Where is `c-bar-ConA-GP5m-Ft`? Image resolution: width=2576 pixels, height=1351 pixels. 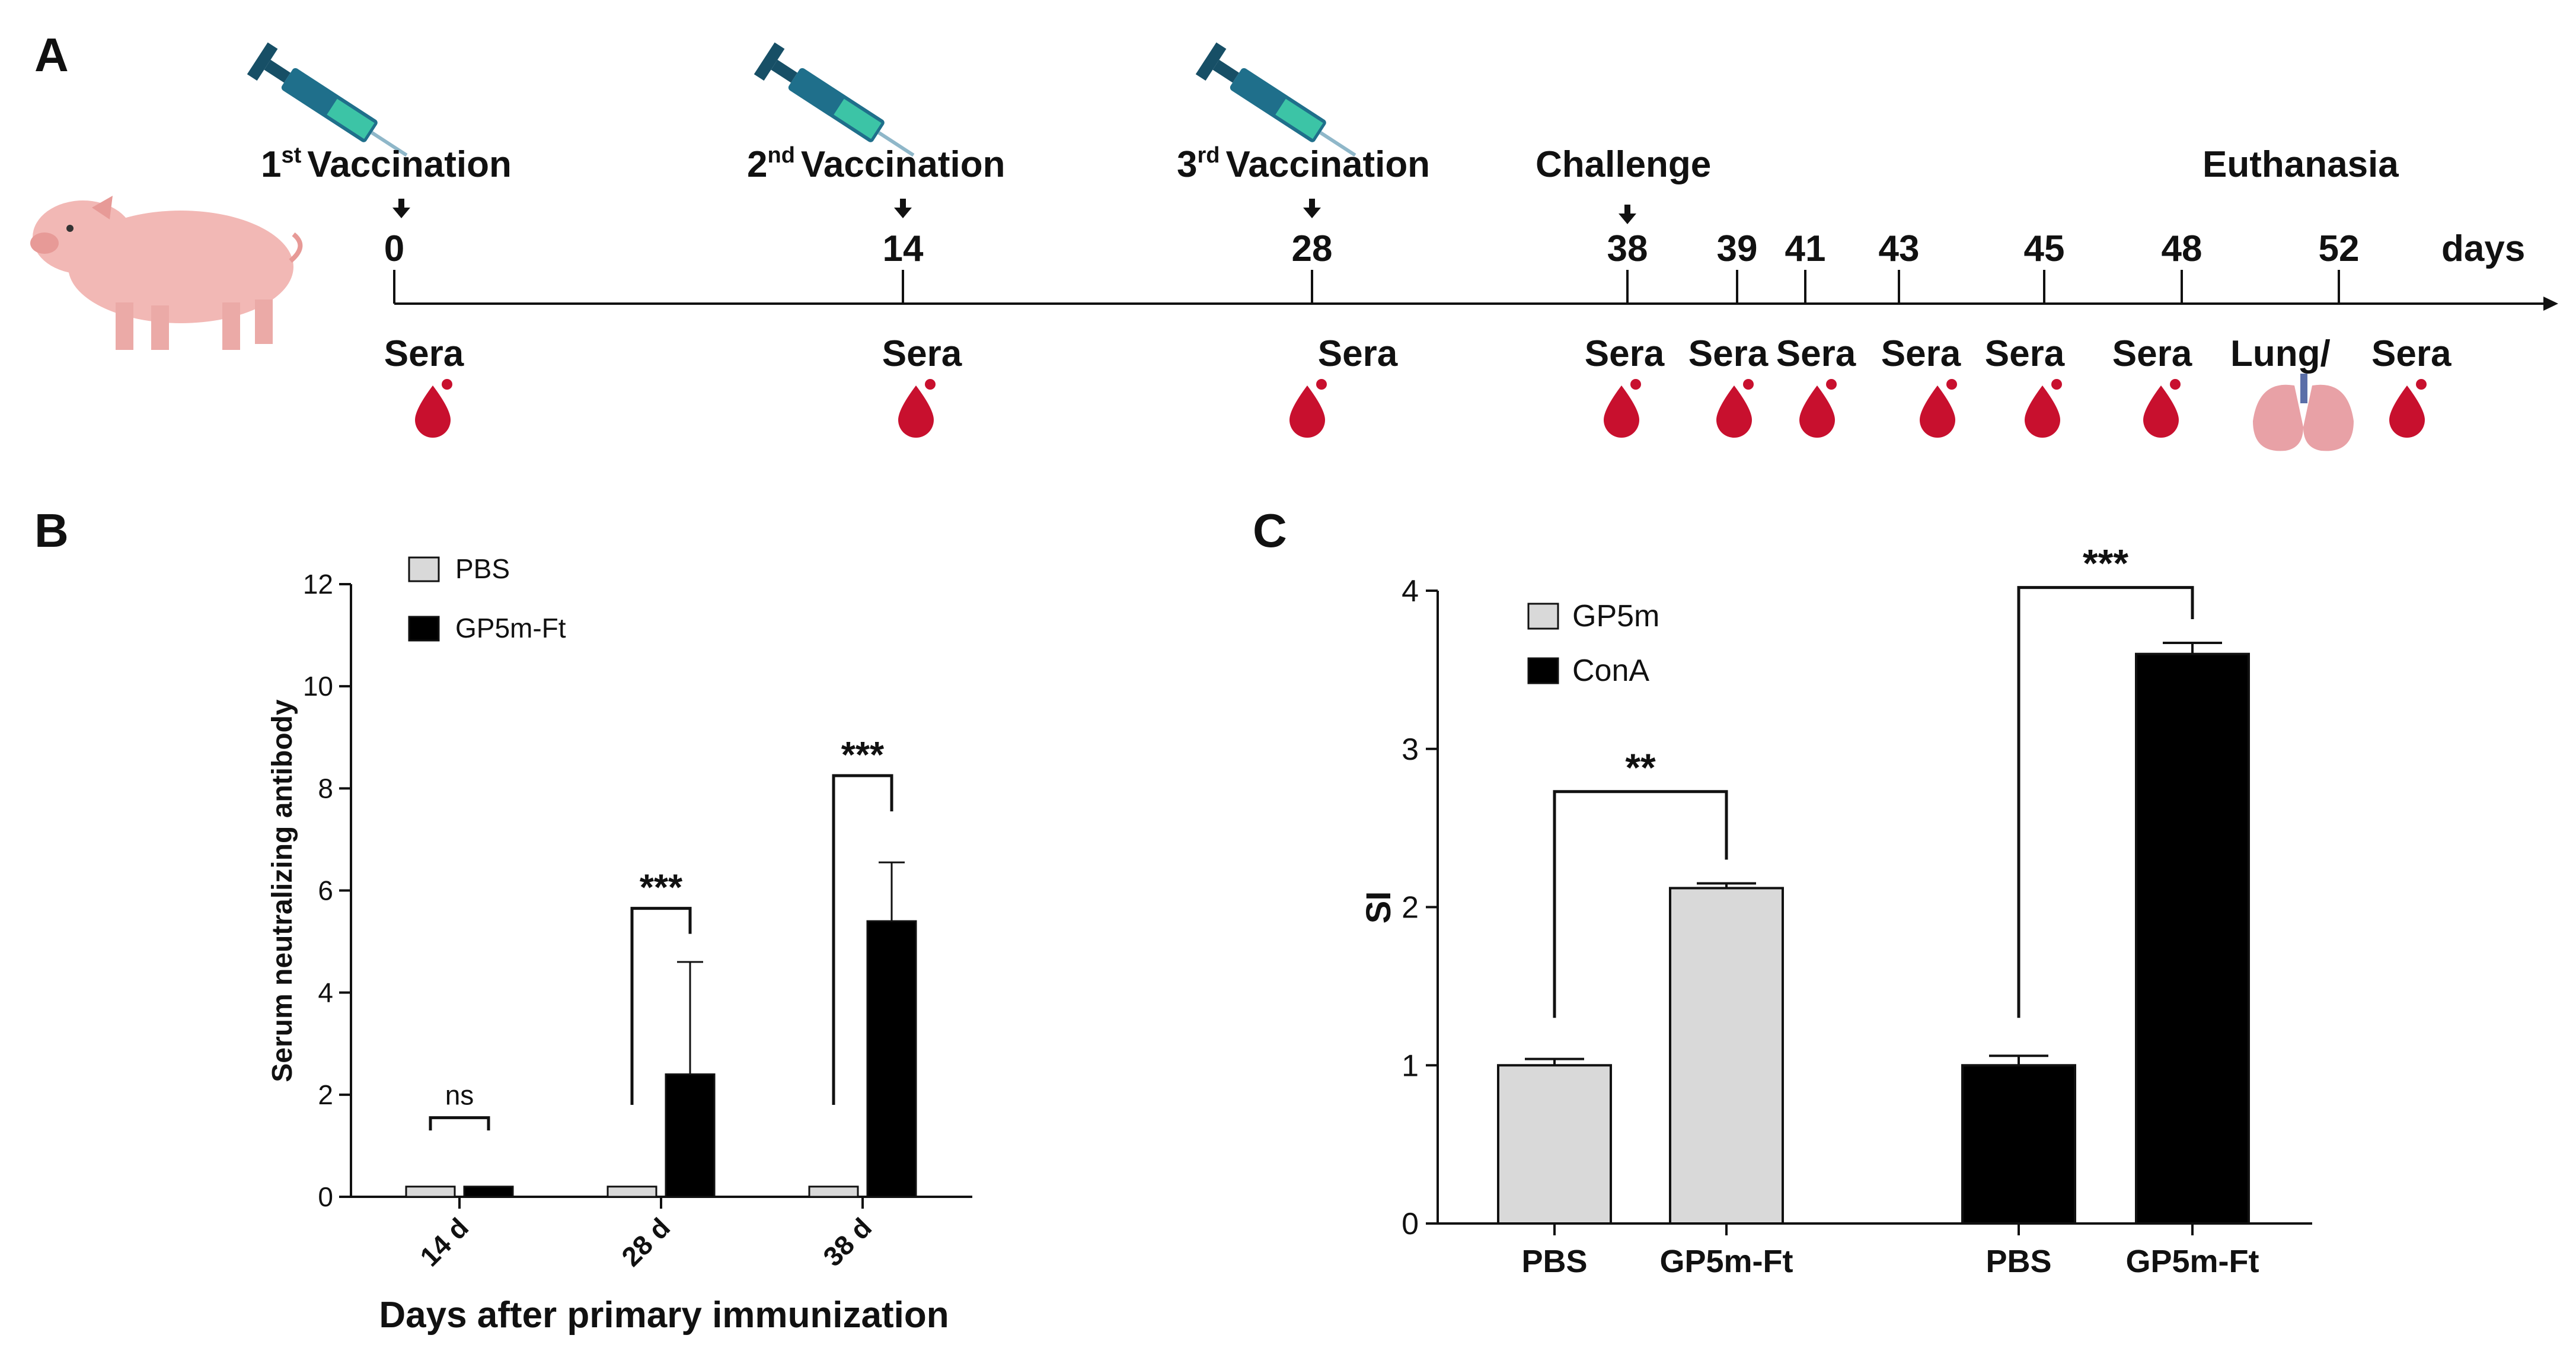
c-bar-ConA-GP5m-Ft is located at coordinates (2192, 938).